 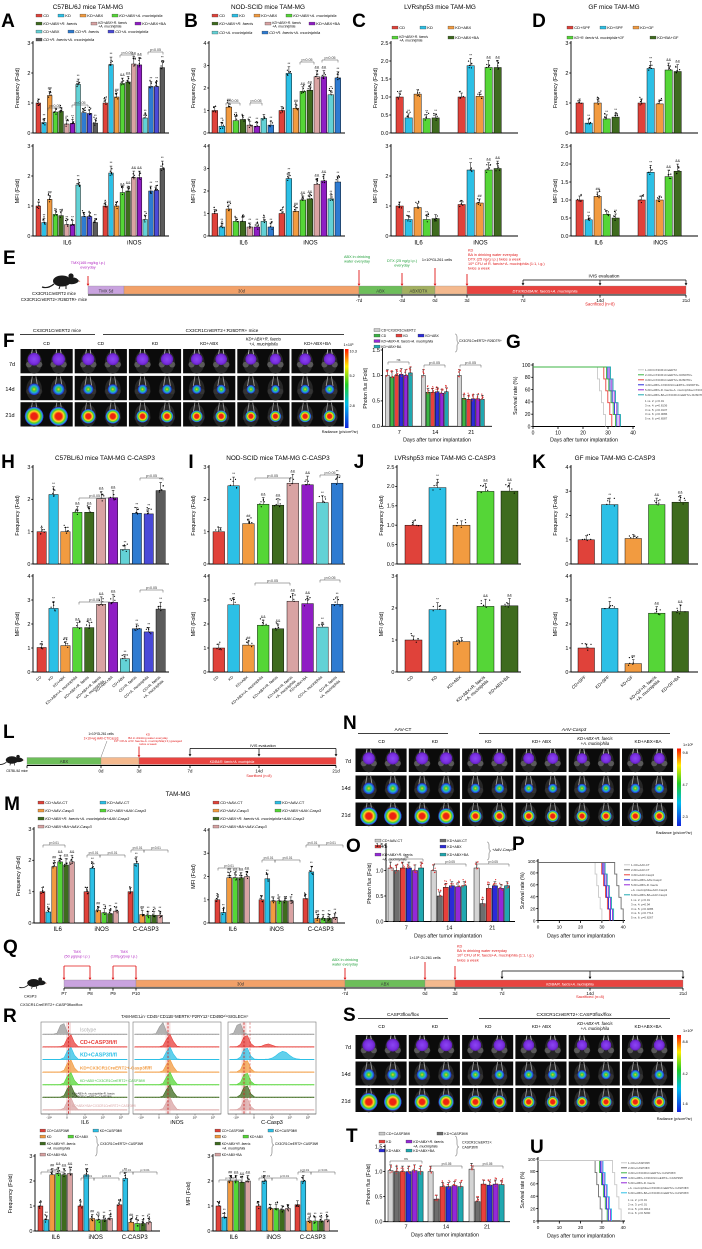 I want to click on svg-text: BA in drinking water everyday, so click(x=482, y=951).